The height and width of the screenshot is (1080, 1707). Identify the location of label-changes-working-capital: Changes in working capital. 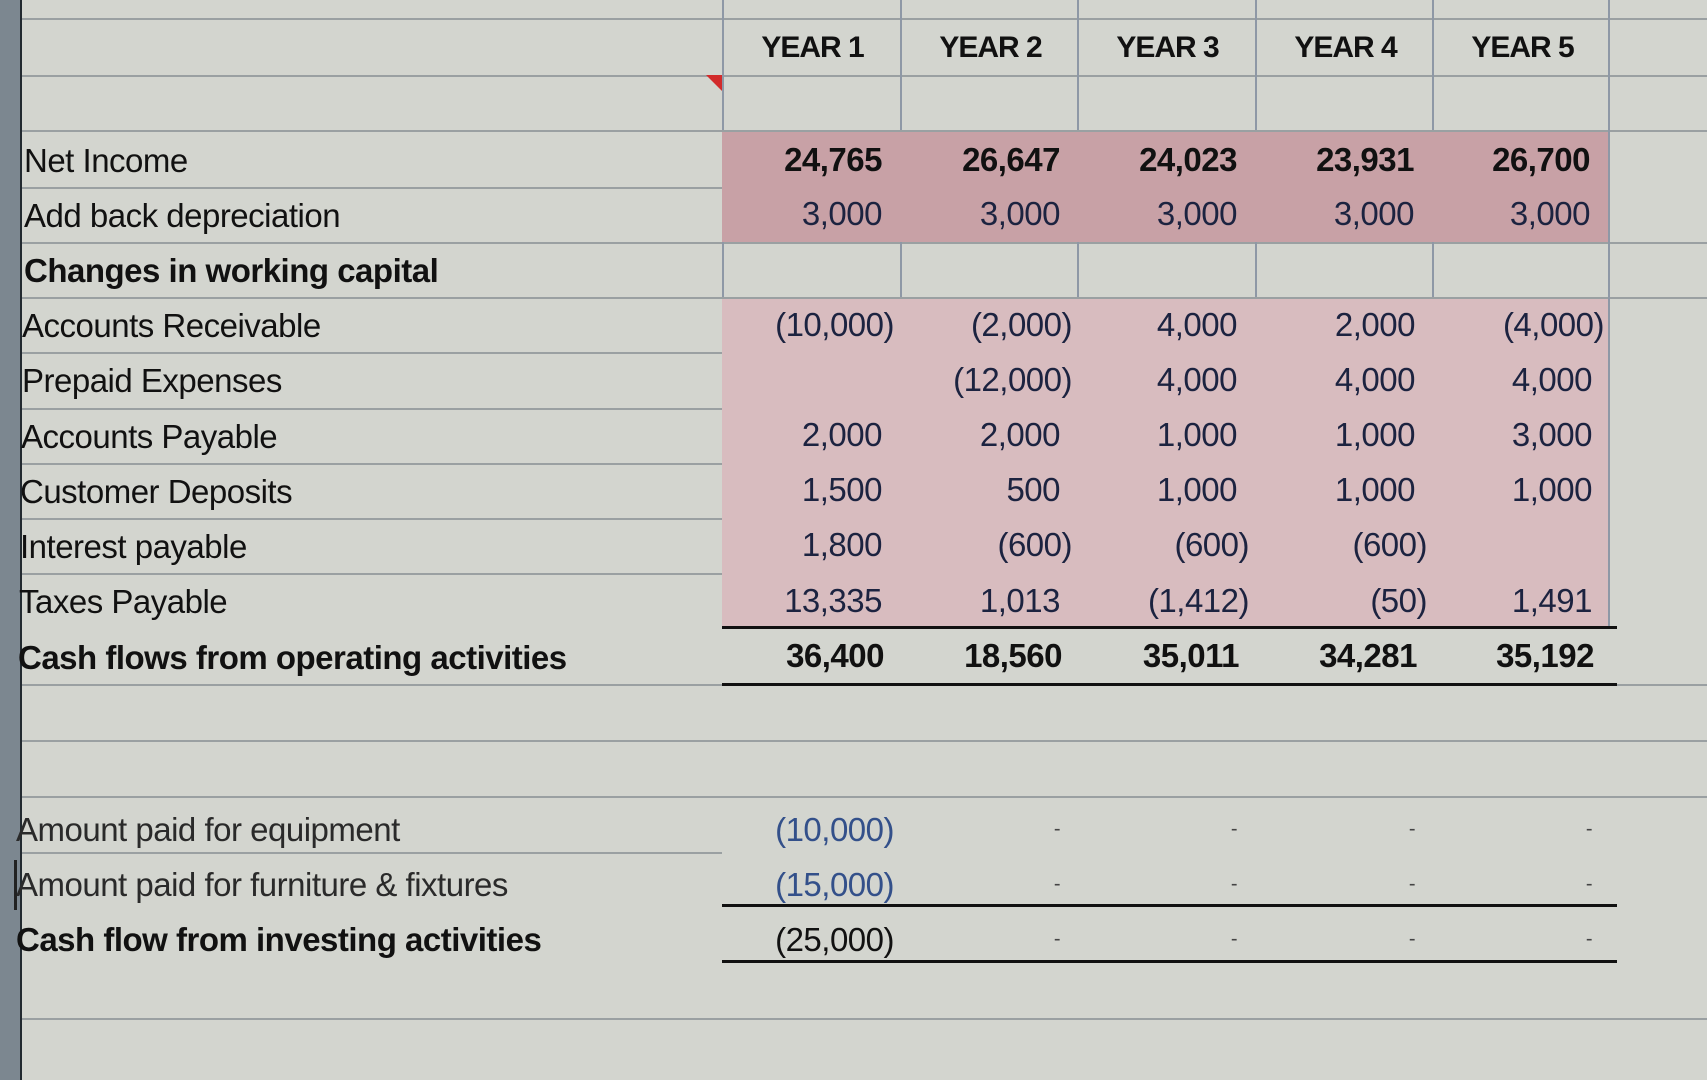
(231, 270).